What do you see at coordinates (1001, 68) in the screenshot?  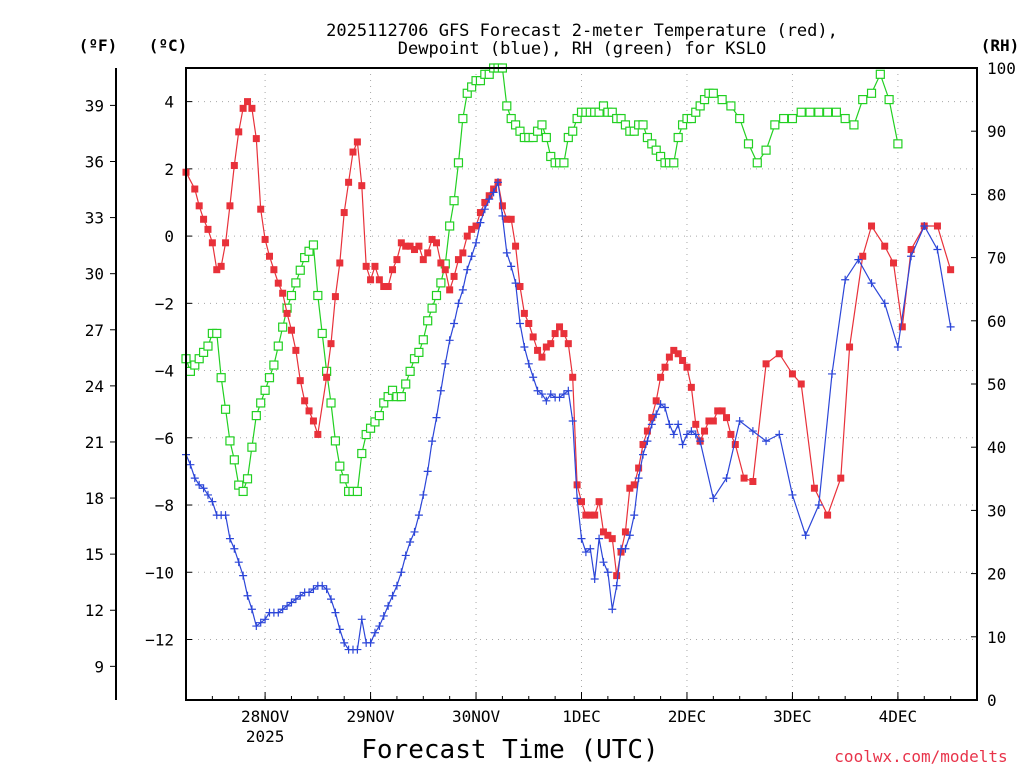 I see `rh-tick-label: 100` at bounding box center [1001, 68].